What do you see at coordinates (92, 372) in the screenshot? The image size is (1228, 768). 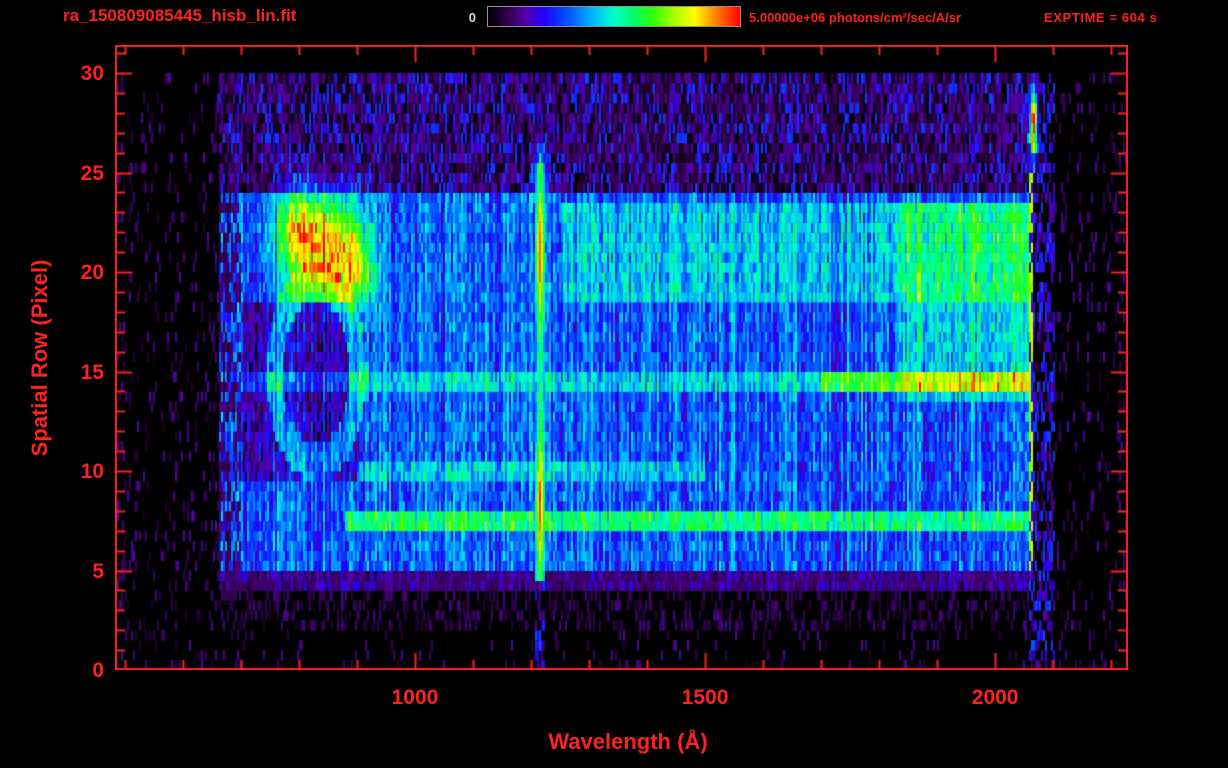 I see `y-tick-label: 15` at bounding box center [92, 372].